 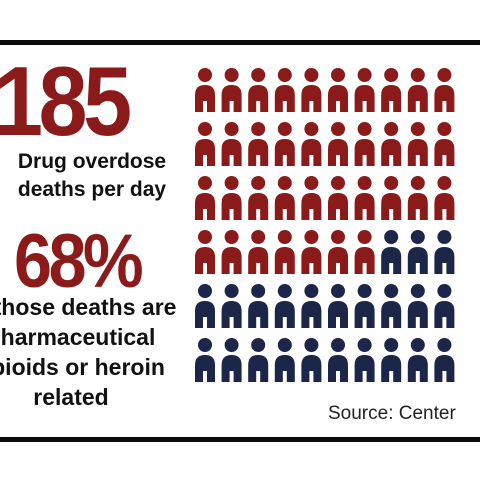 What do you see at coordinates (79, 261) in the screenshot?
I see `percent-value: 68%` at bounding box center [79, 261].